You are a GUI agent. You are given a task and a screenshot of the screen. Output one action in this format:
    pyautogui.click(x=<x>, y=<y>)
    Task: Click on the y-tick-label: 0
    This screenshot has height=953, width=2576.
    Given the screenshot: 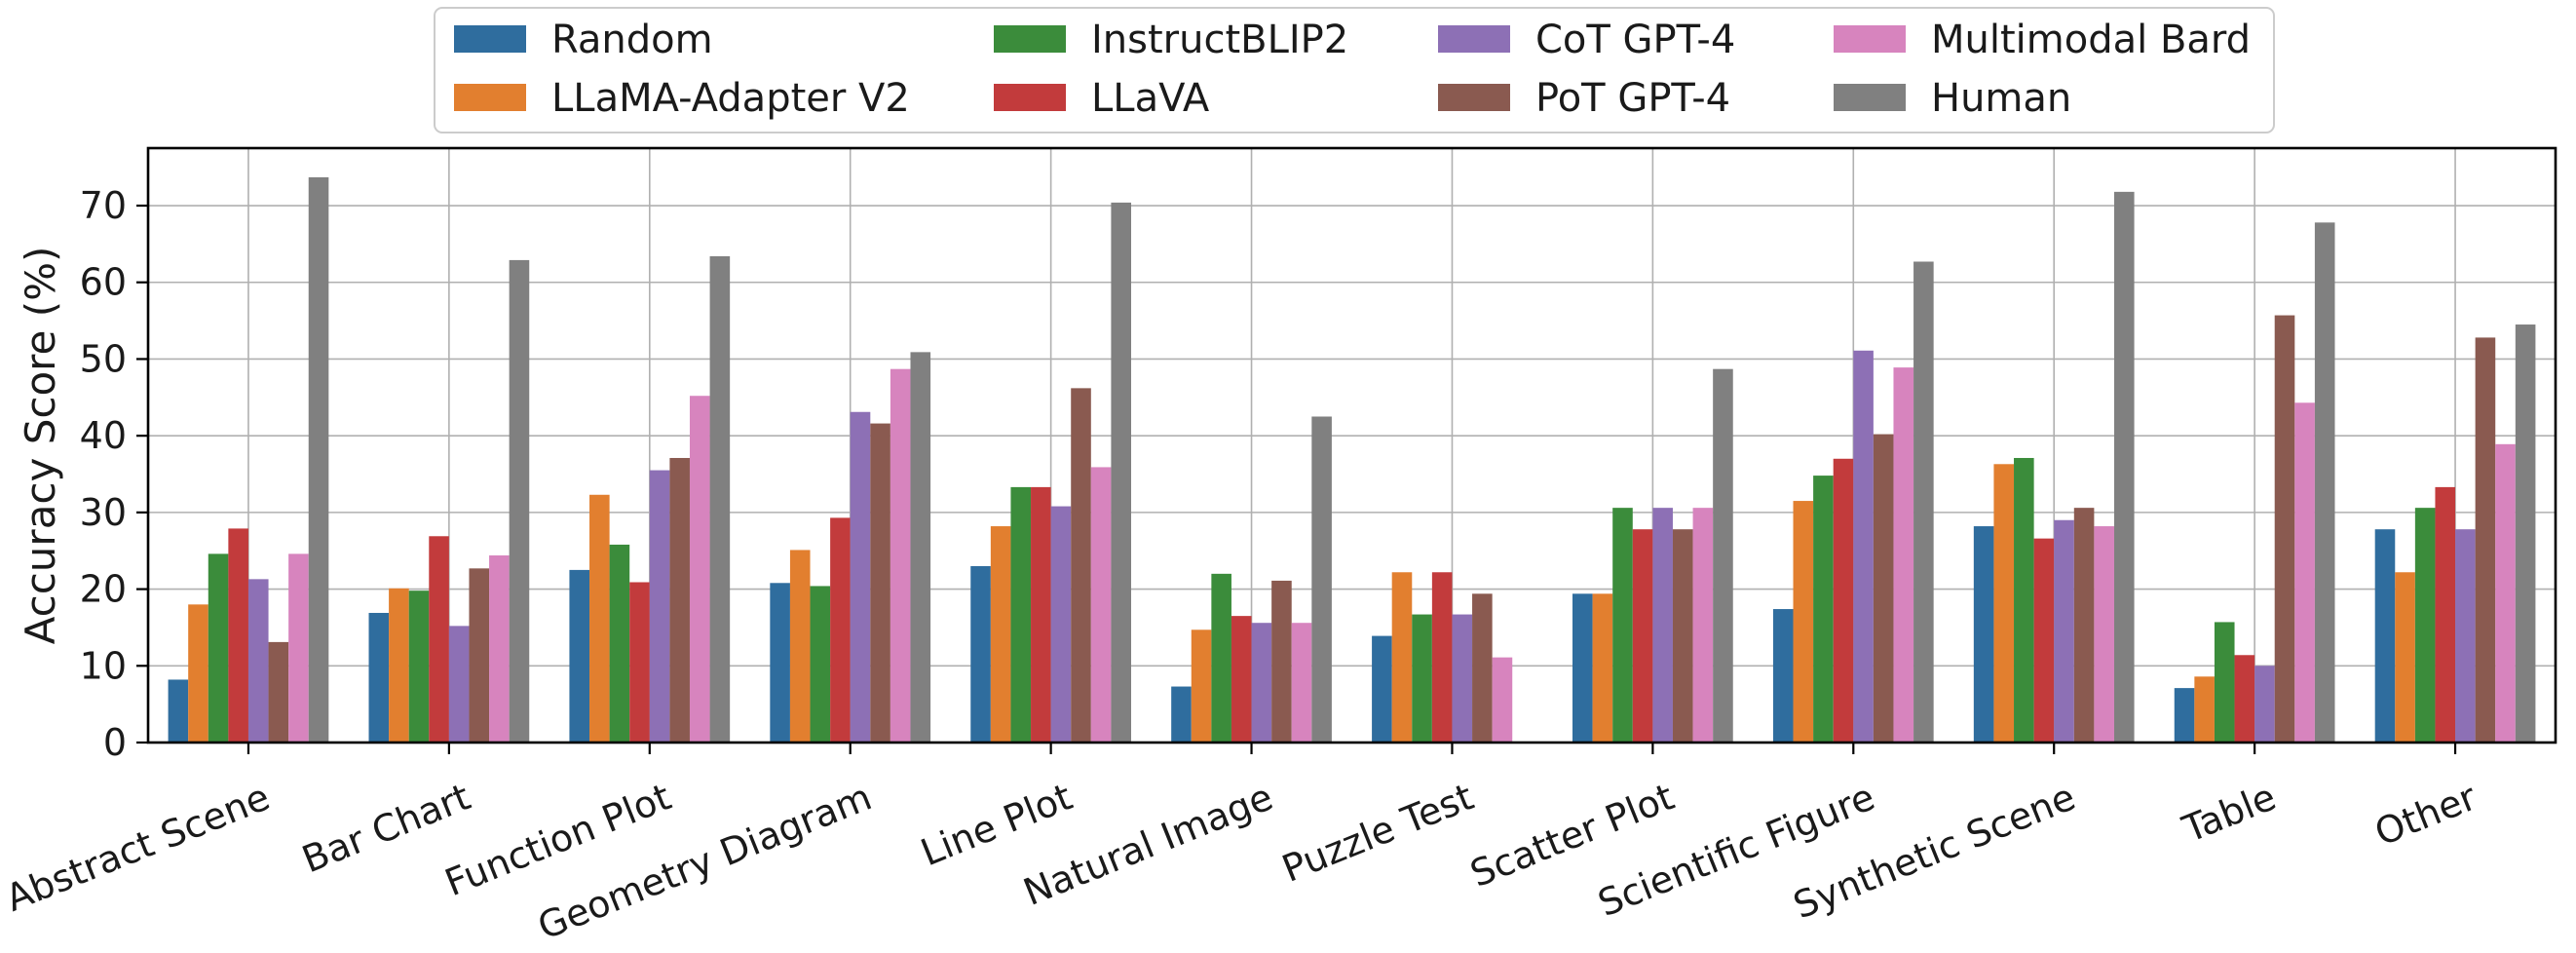 What is the action you would take?
    pyautogui.click(x=115, y=742)
    